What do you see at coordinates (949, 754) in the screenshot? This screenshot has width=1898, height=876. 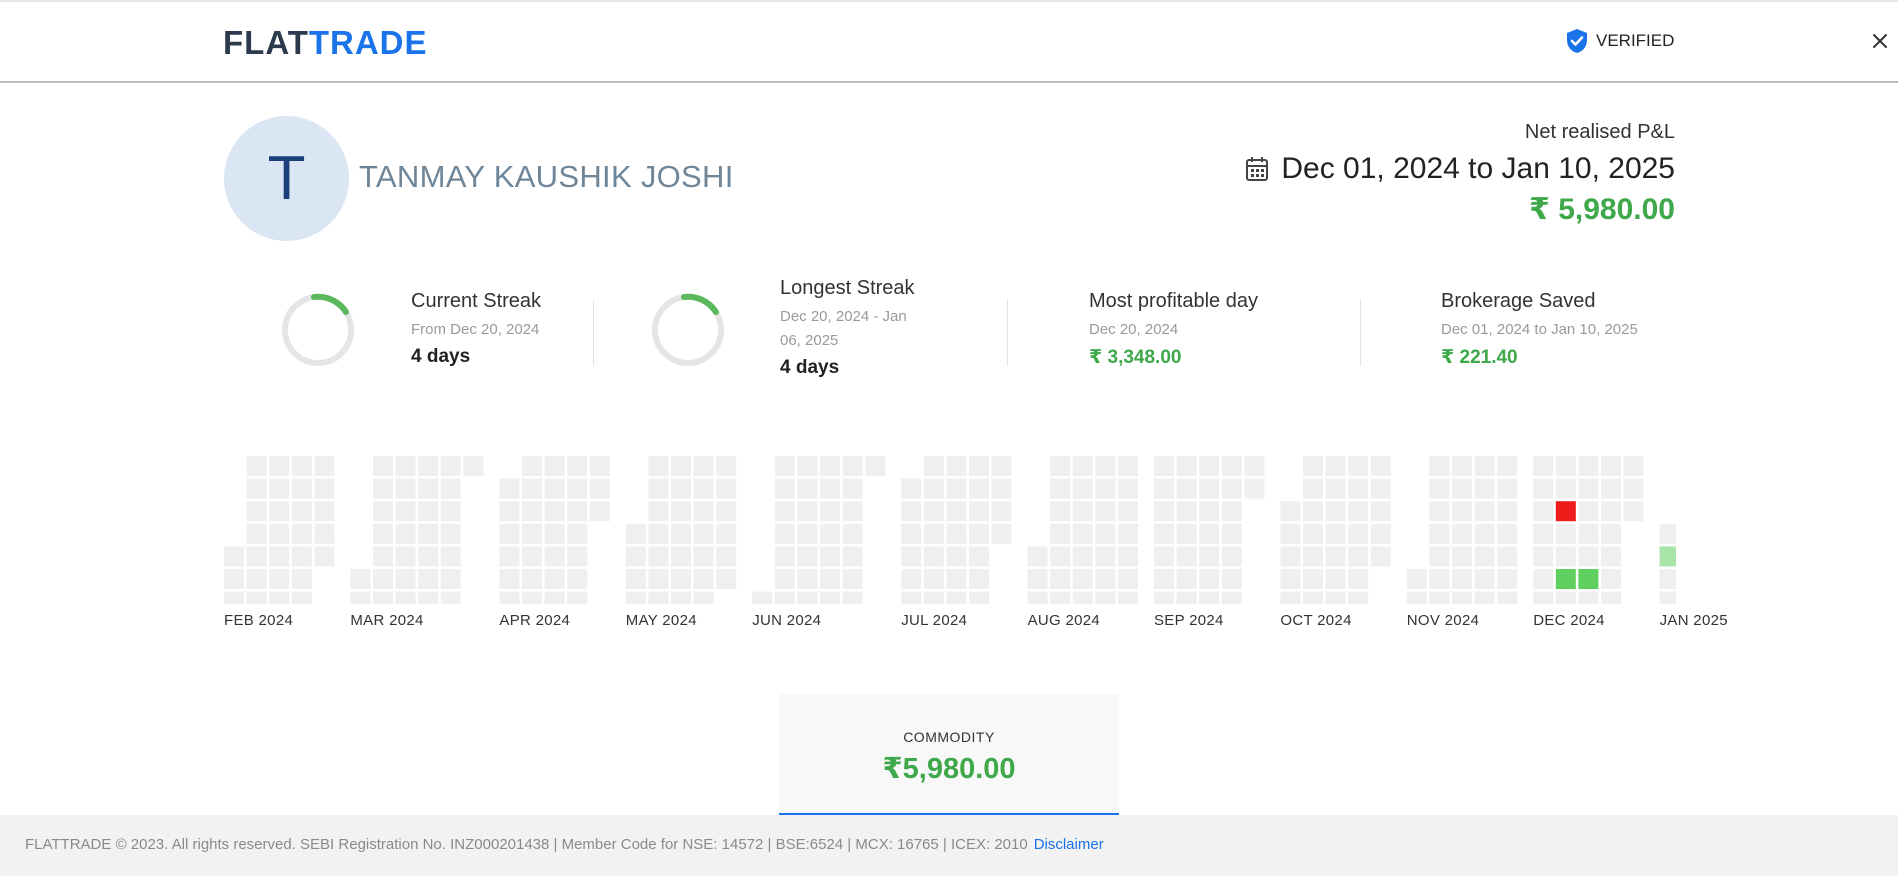 I see `segment-card-commodity: COMMODITY ₹5,980.00` at bounding box center [949, 754].